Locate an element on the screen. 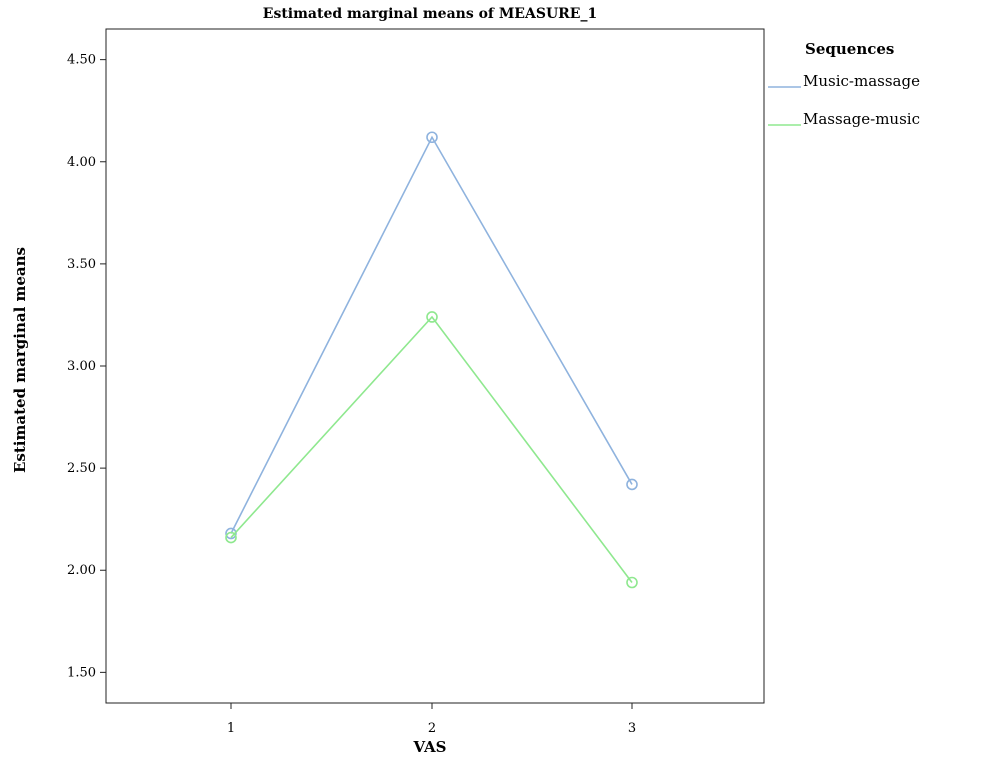  y-tick-label: 2.50 is located at coordinates (81, 468).